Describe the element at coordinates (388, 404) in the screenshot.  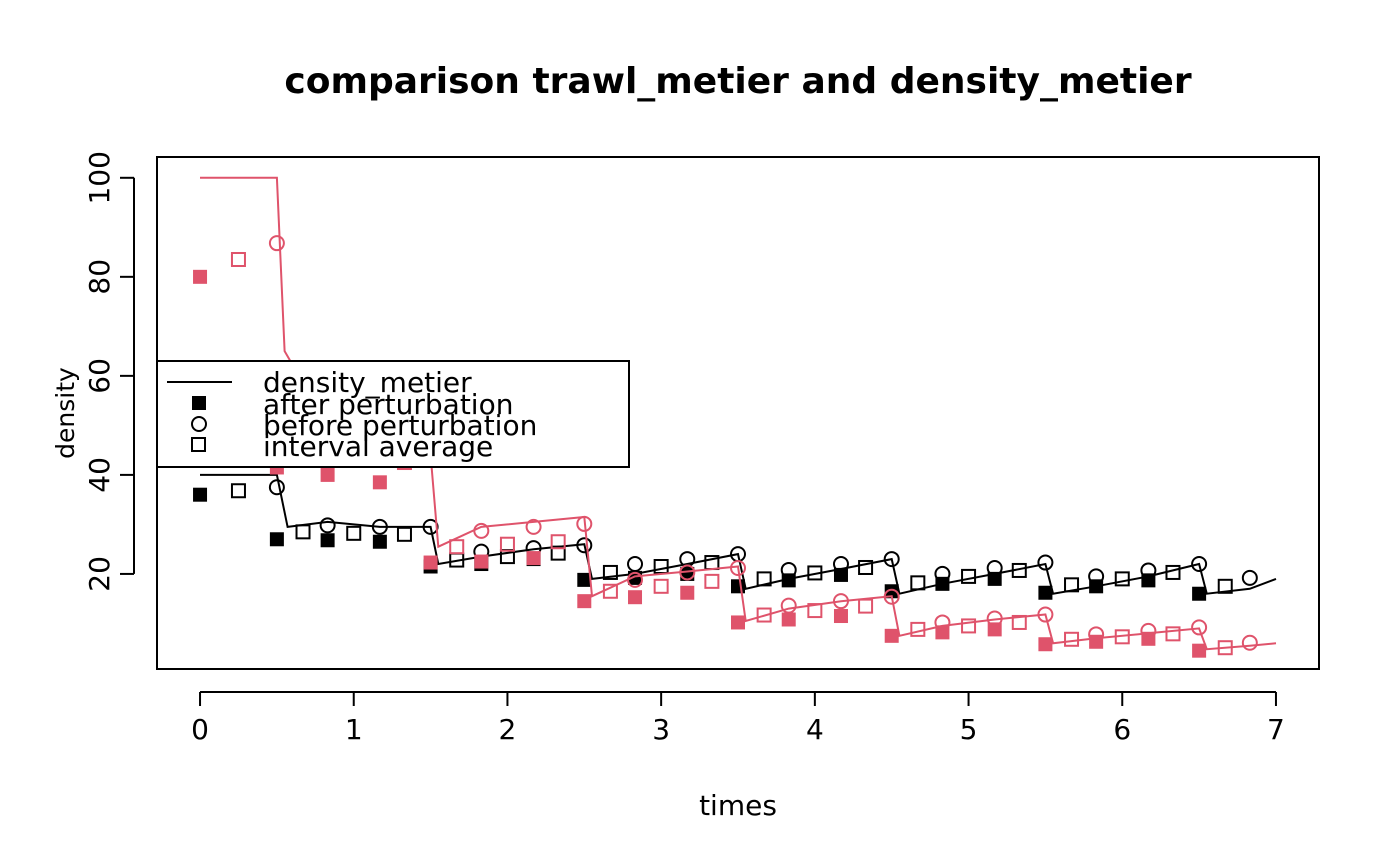
I see `legend-label-after-perturbation: after perturbation` at that location.